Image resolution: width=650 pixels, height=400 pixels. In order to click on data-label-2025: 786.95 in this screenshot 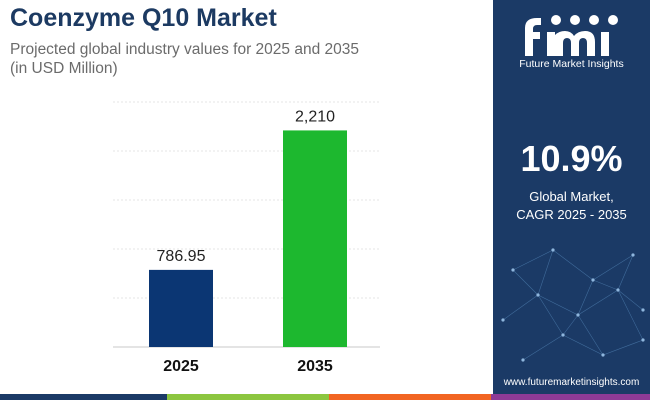, I will do `click(181, 256)`.